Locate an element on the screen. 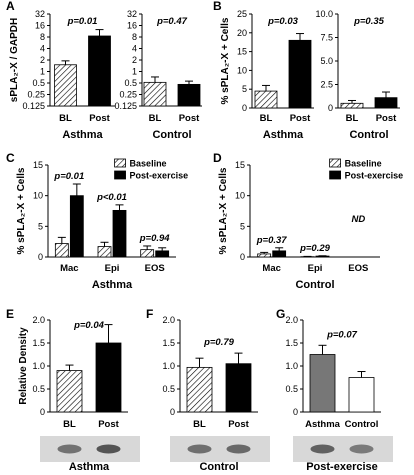 This screenshot has width=414, height=475. bar-post-exercise-epi is located at coordinates (119, 233).